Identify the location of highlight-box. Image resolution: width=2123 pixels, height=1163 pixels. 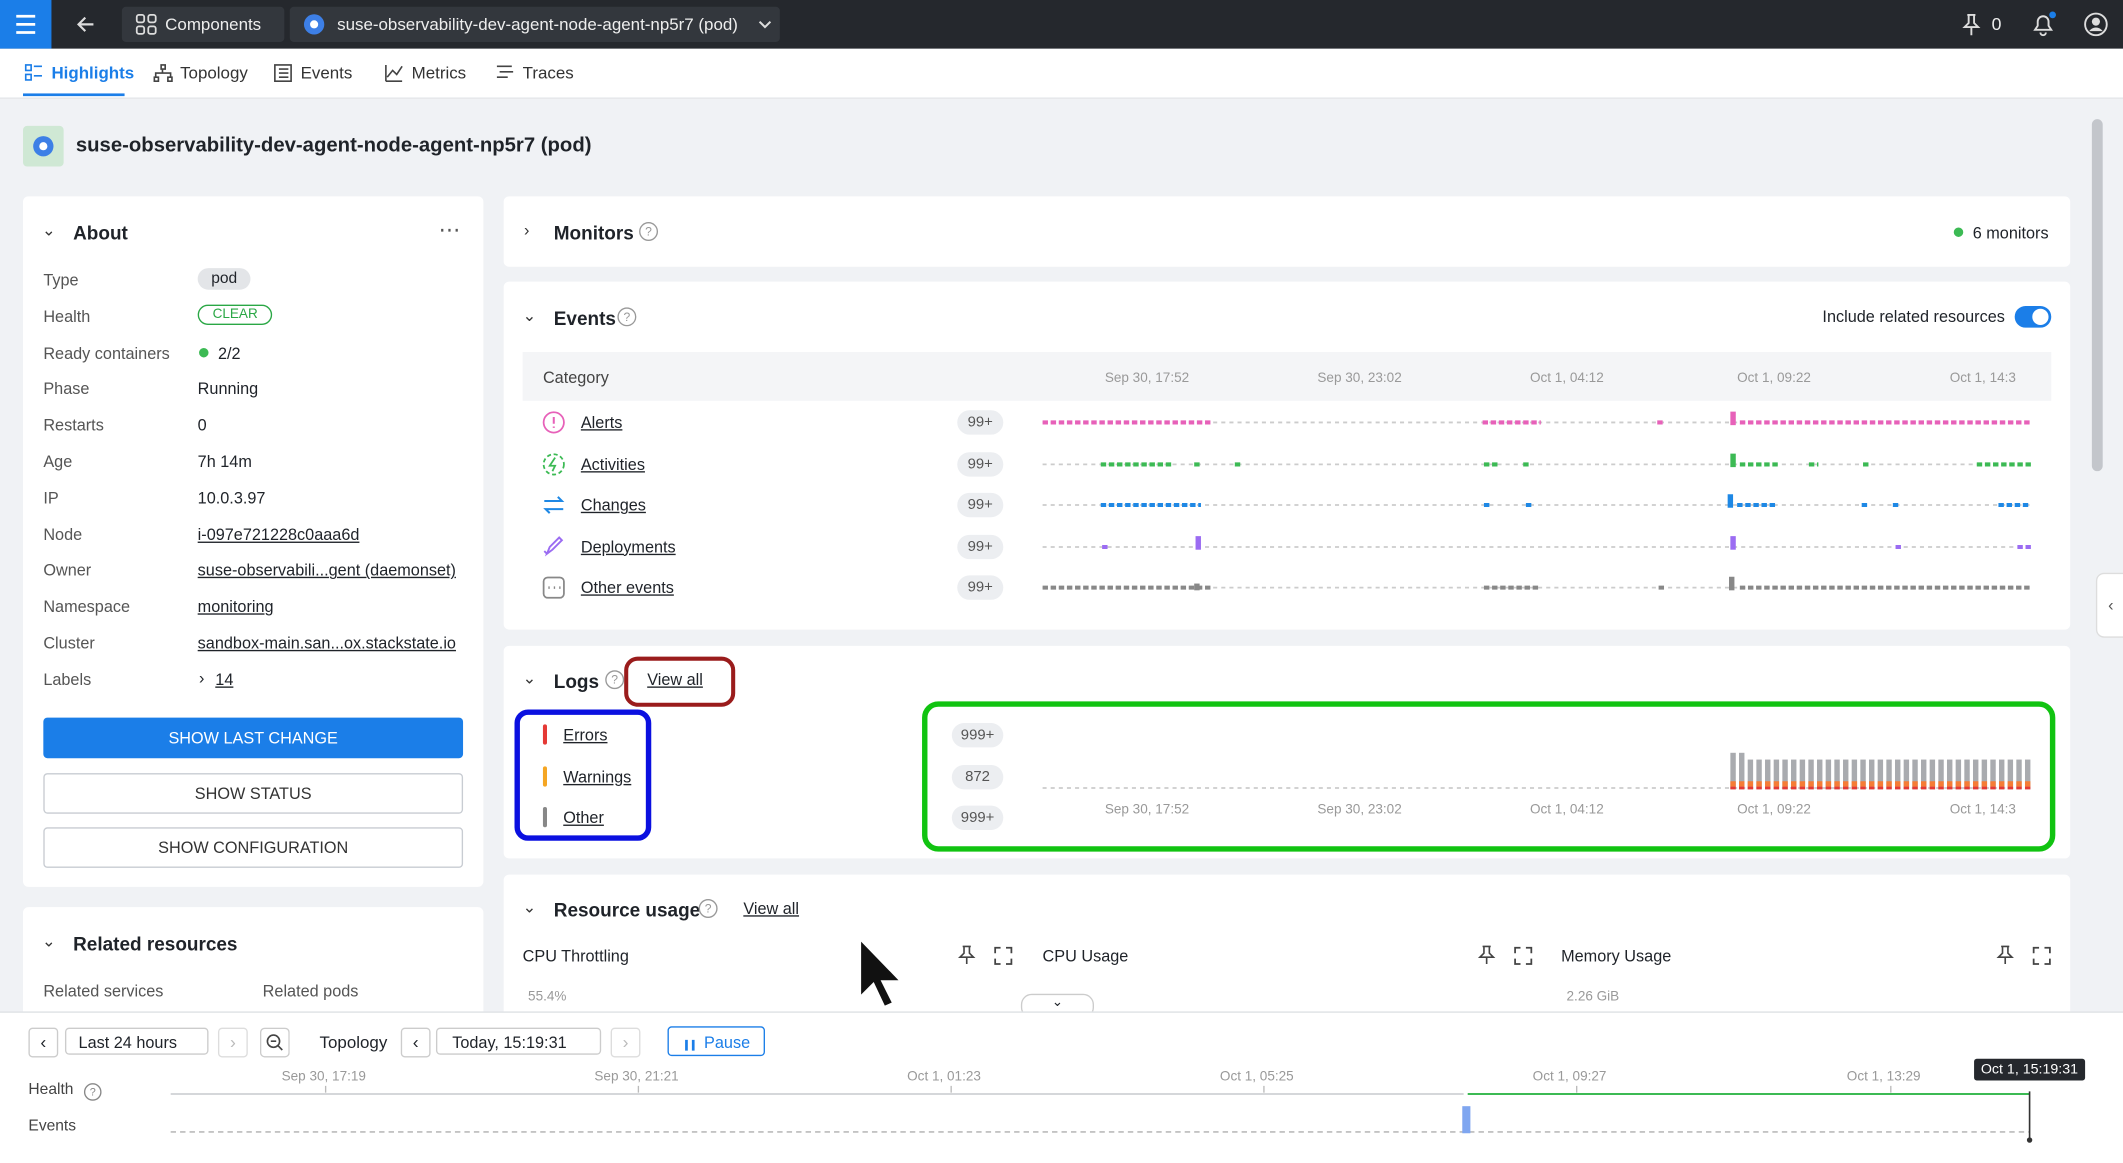
(583, 775).